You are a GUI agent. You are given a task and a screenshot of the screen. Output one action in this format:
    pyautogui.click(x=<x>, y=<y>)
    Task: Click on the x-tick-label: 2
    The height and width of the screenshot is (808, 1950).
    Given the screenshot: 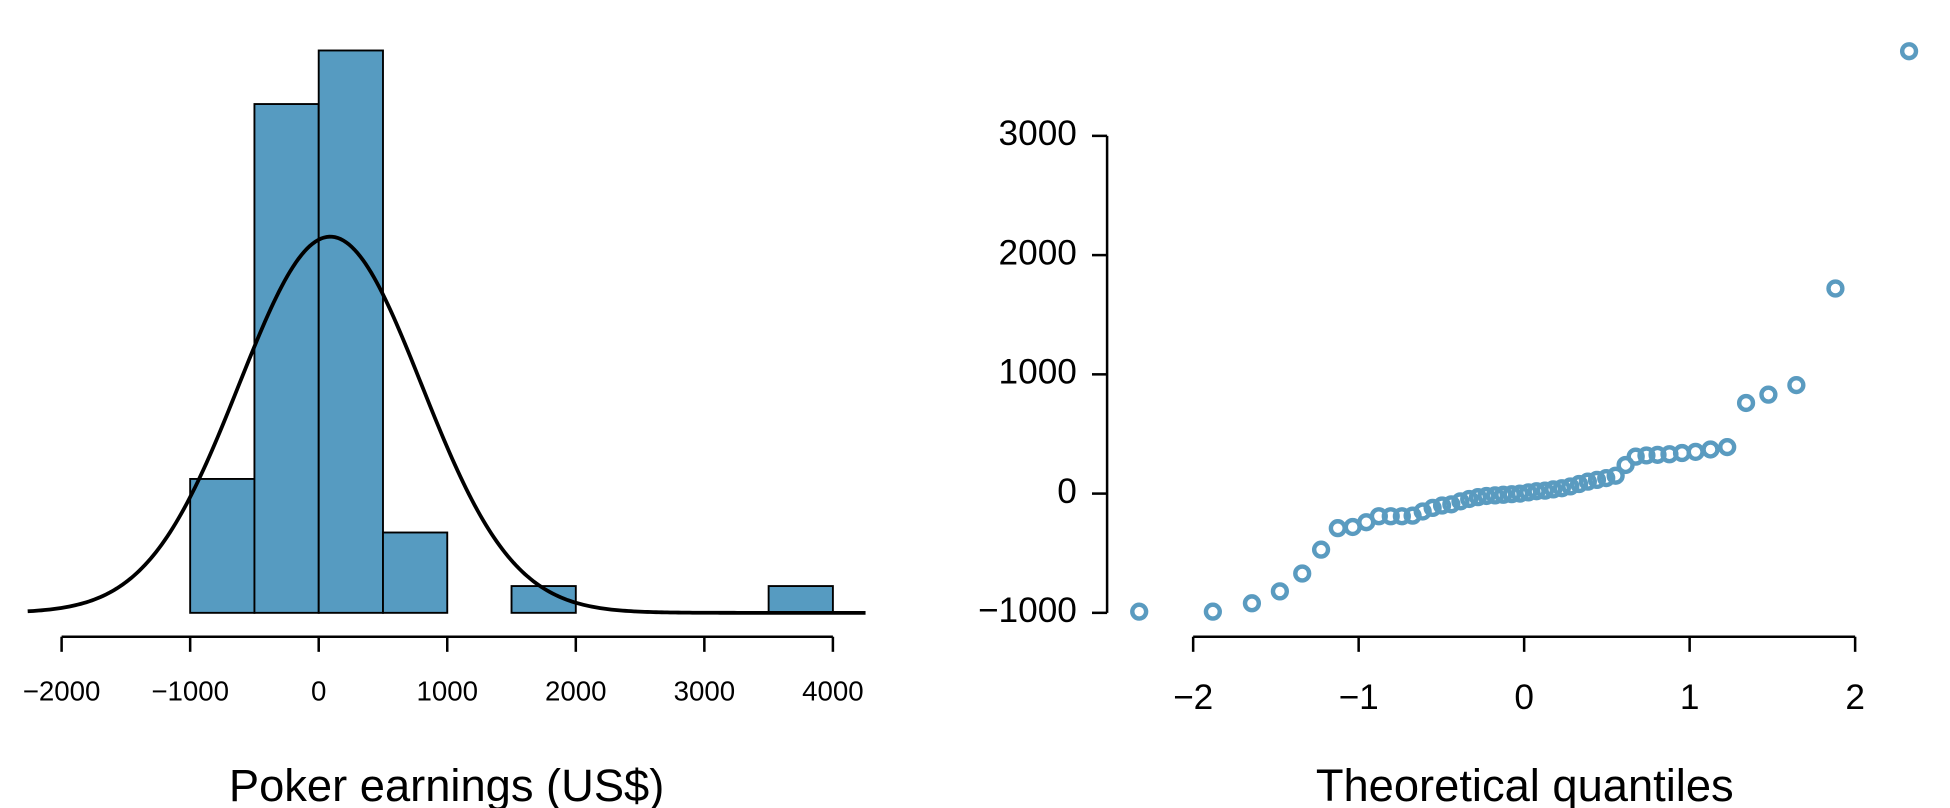 What is the action you would take?
    pyautogui.click(x=1855, y=697)
    